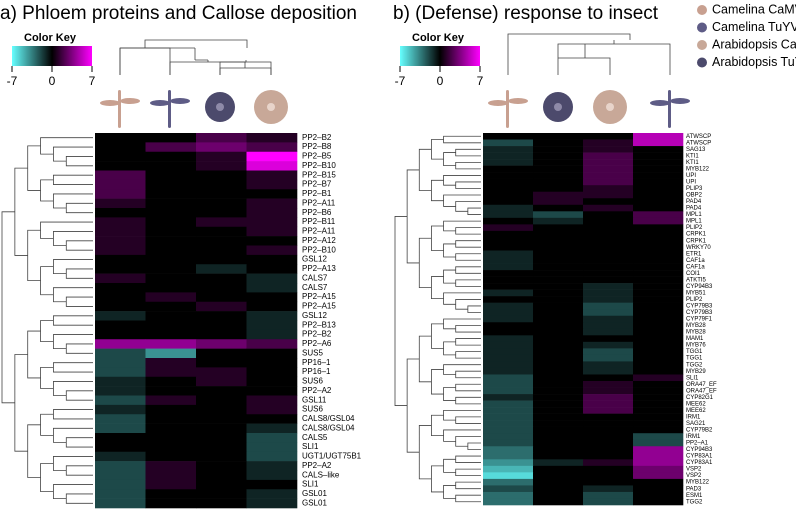 This screenshot has width=796, height=510. What do you see at coordinates (319, 174) in the screenshot?
I see `row-label: PP2–B15` at bounding box center [319, 174].